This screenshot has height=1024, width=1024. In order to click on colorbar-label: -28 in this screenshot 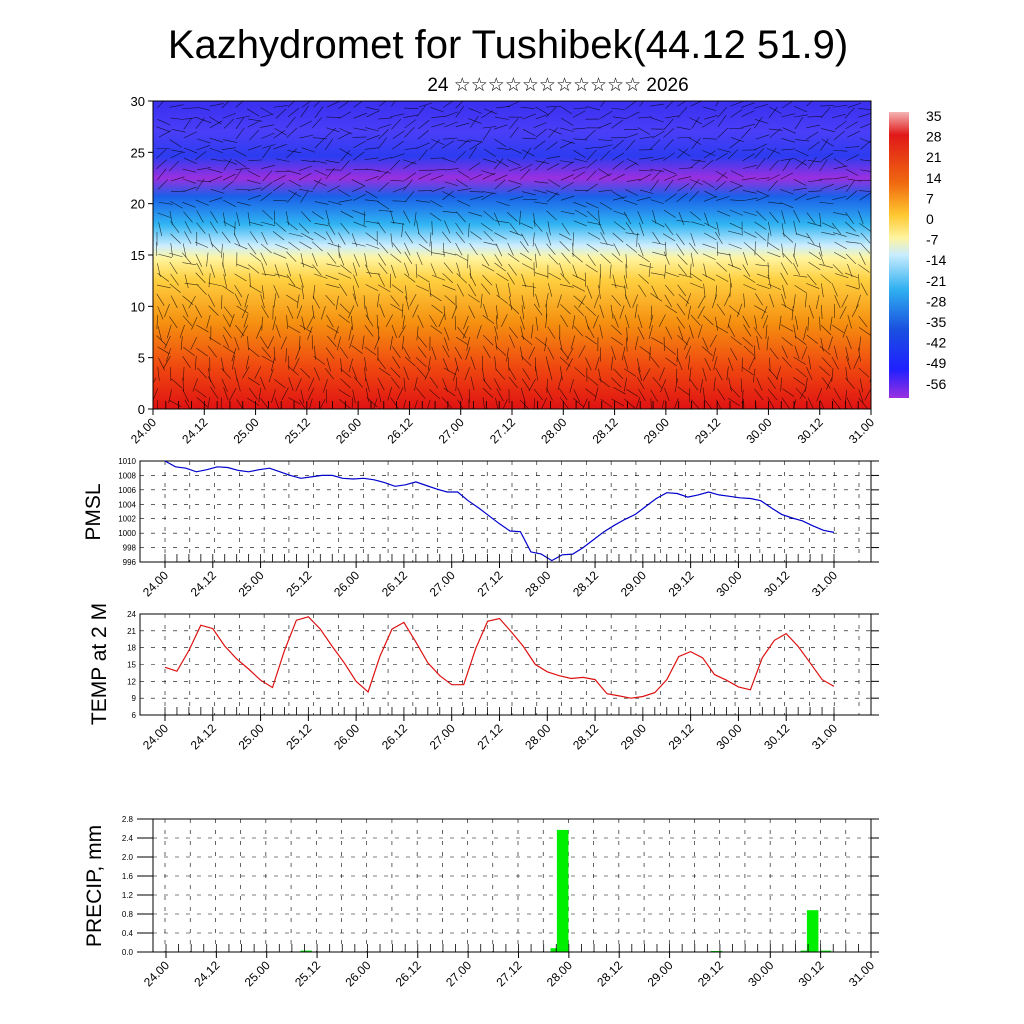, I will do `click(936, 301)`.